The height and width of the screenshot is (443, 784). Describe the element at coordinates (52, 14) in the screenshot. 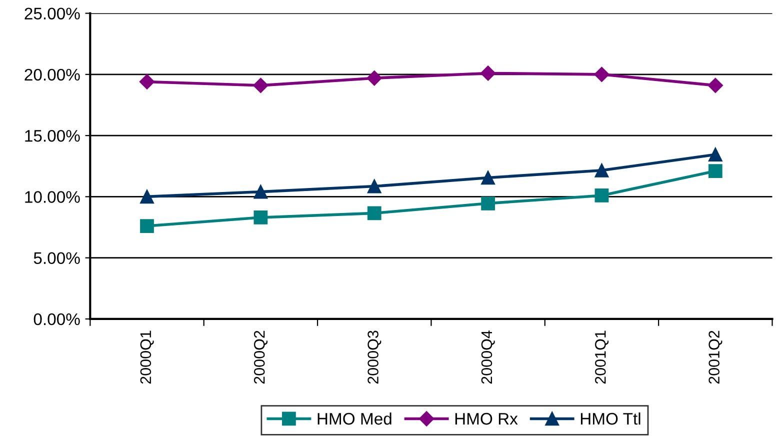

I see `y-tick-label: 25.00%` at that location.